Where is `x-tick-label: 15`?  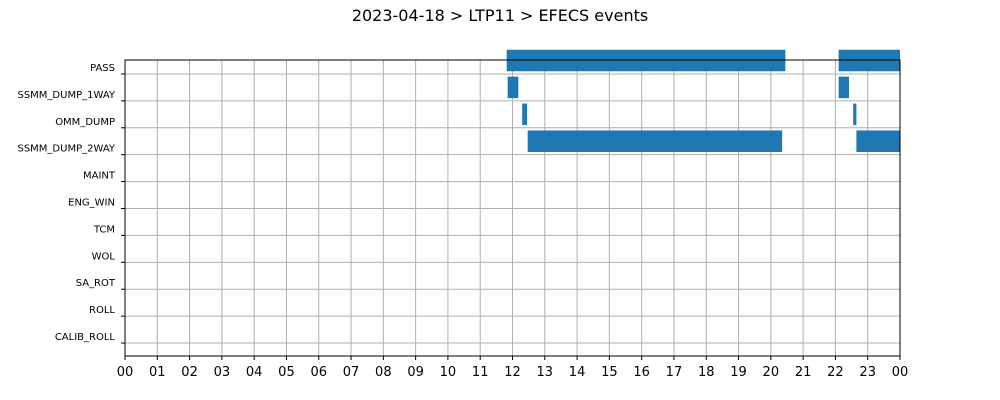 x-tick-label: 15 is located at coordinates (609, 372).